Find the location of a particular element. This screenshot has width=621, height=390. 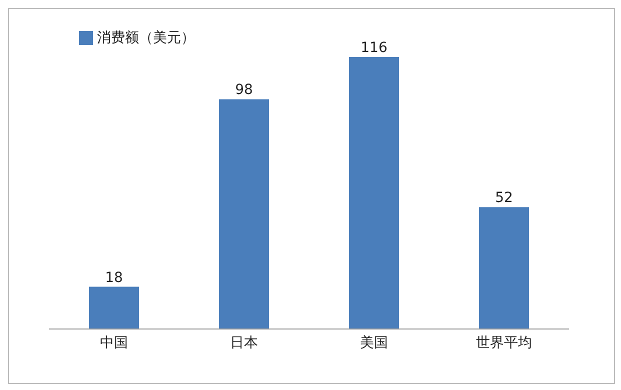

data-label: 116 is located at coordinates (374, 48).